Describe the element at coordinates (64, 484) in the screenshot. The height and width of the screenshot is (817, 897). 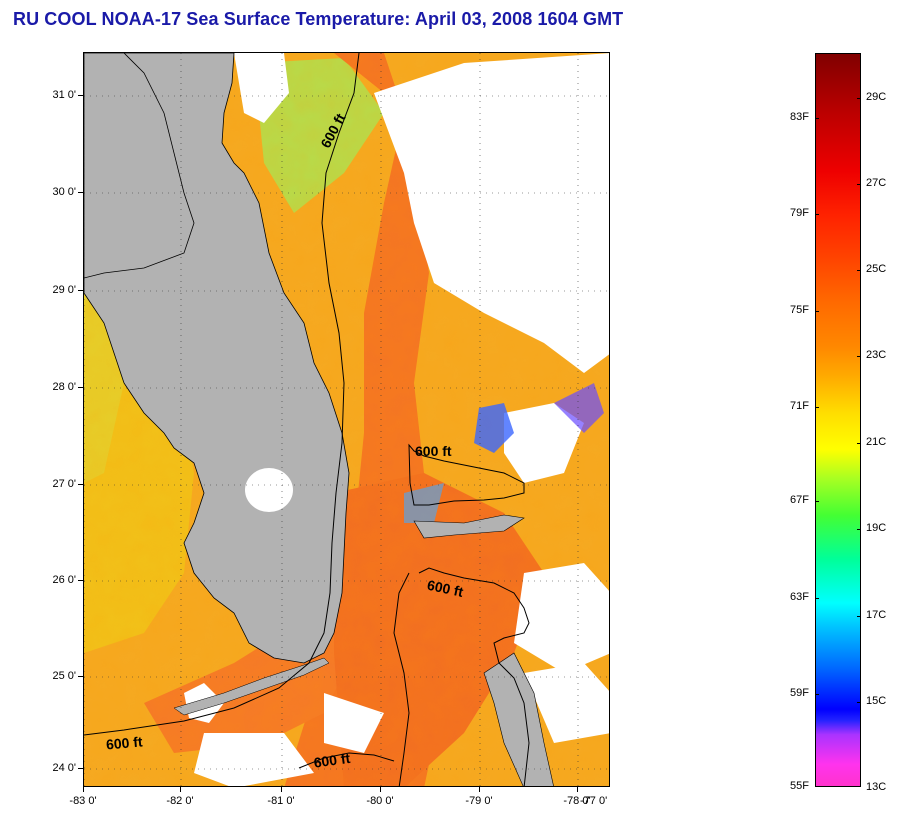
I see `lat-label-27: 27 0'` at that location.